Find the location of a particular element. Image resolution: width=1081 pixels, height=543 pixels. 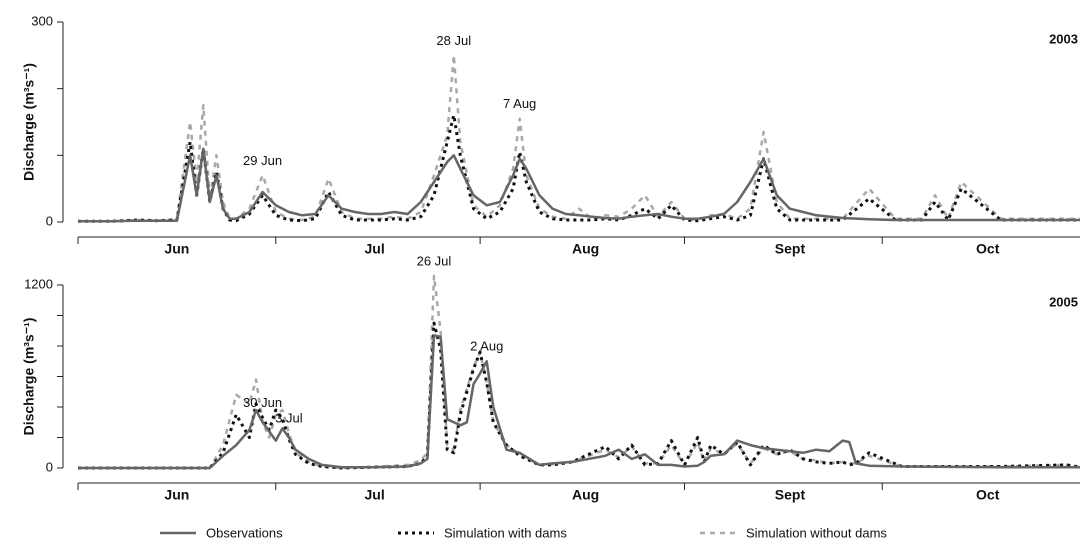

annotation: 29 Jun is located at coordinates (262, 160).